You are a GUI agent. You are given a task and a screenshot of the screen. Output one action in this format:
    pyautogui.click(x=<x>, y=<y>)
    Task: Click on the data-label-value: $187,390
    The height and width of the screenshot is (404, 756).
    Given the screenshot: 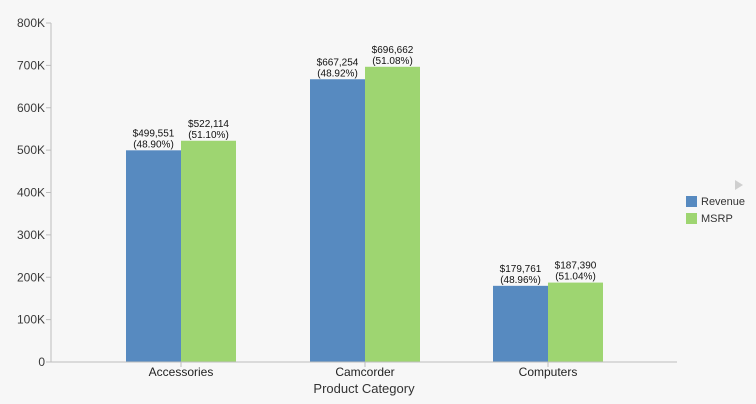 What is the action you would take?
    pyautogui.click(x=576, y=266)
    